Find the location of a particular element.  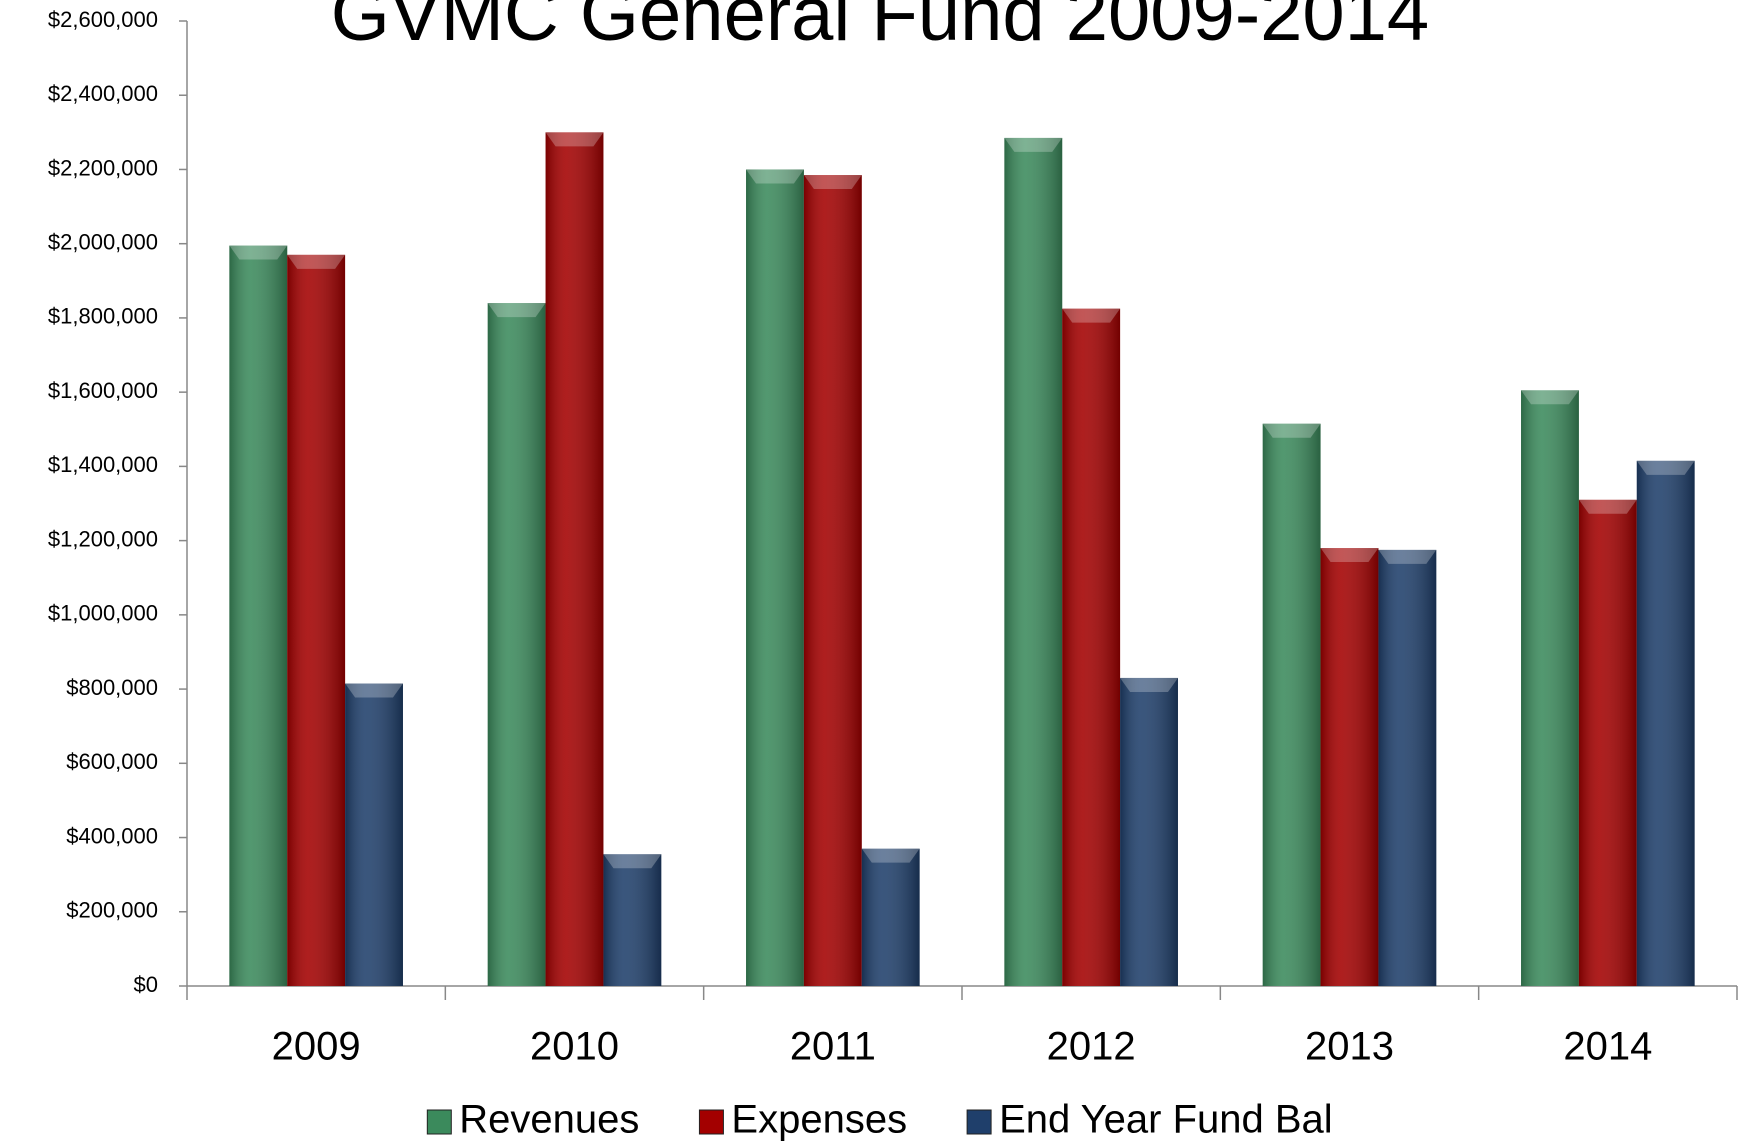

x-tick-label: 2010 is located at coordinates (574, 1047).